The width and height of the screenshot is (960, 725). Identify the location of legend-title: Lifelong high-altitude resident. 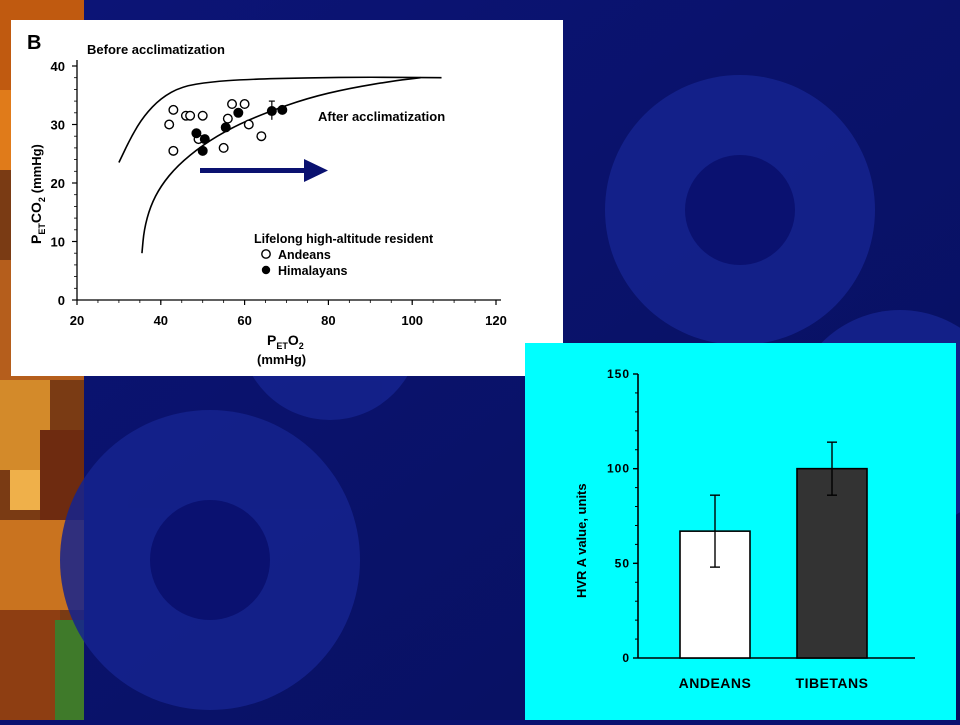
(344, 239).